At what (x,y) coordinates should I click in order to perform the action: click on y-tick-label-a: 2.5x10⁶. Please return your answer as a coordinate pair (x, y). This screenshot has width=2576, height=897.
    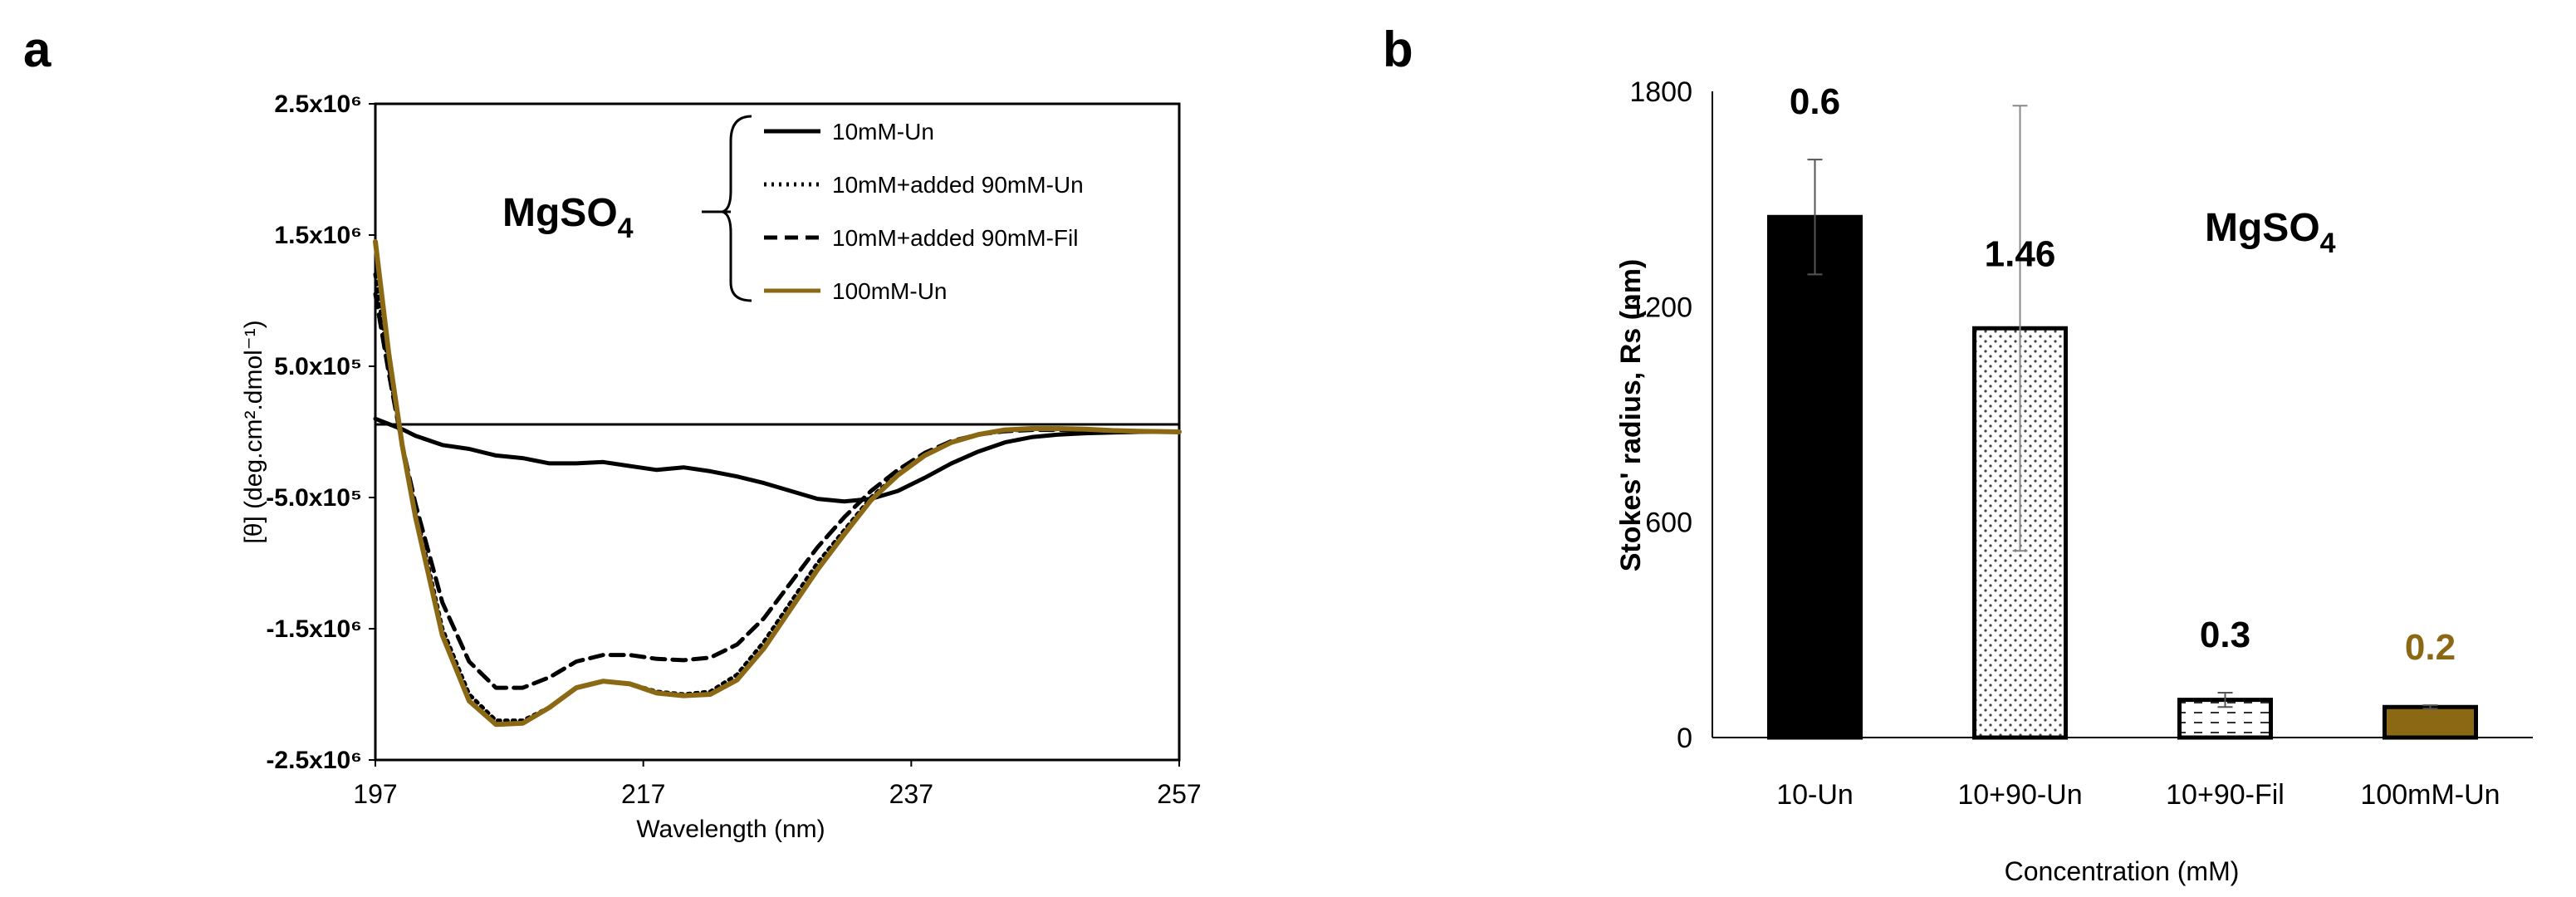
    Looking at the image, I should click on (318, 105).